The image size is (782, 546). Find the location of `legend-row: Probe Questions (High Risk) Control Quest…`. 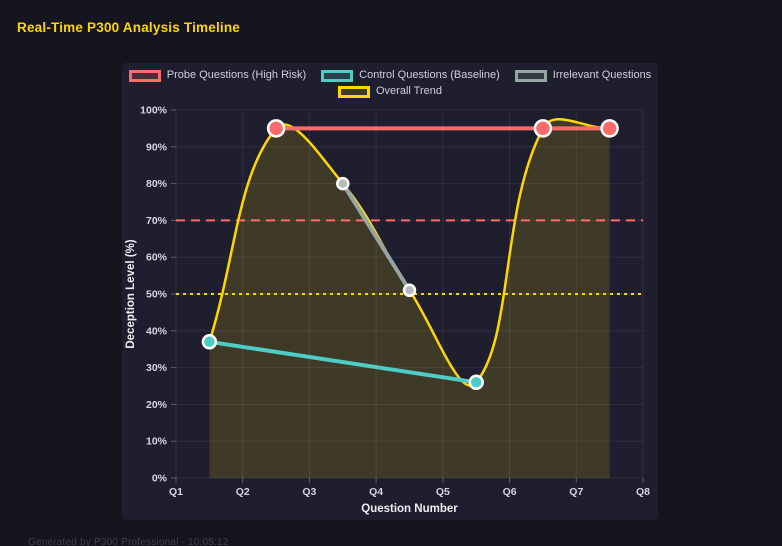

legend-row: Probe Questions (High Risk) Control Quest… is located at coordinates (390, 75).